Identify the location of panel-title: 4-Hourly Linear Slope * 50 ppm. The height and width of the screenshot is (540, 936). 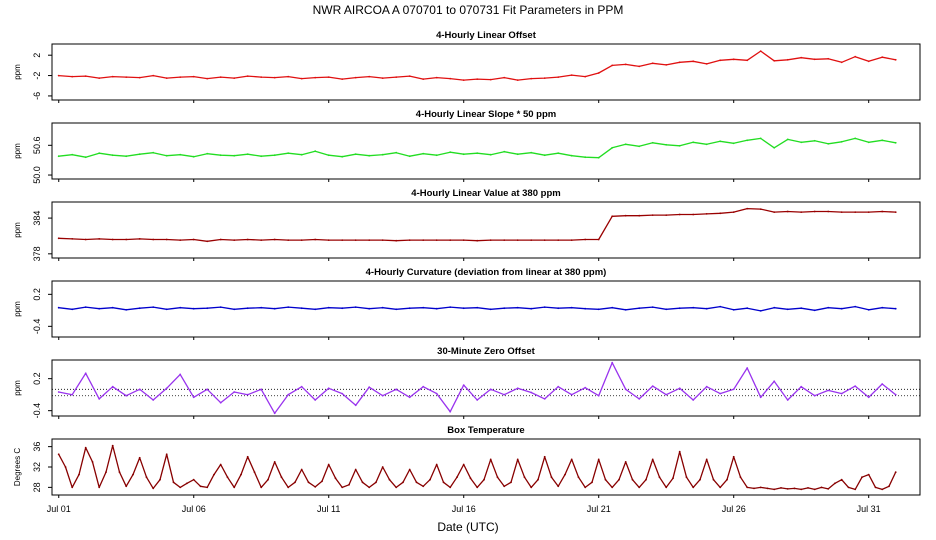
(486, 114).